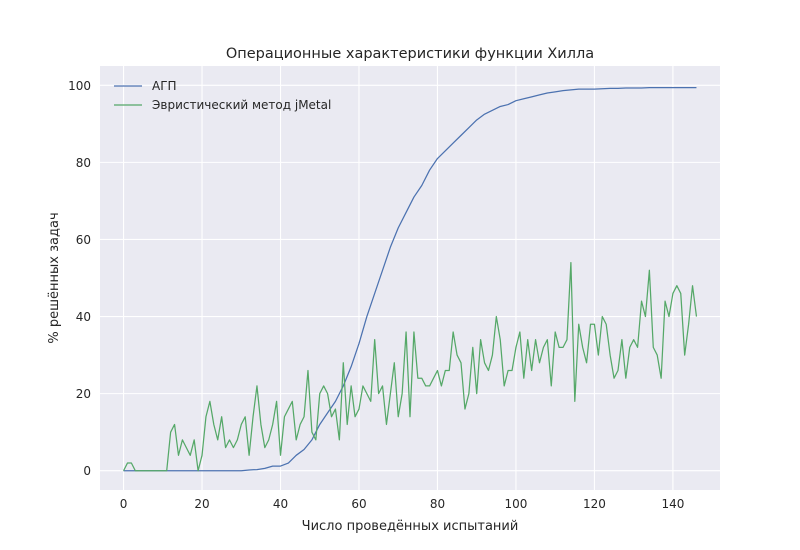 Image resolution: width=800 pixels, height=550 pixels. Describe the element at coordinates (241, 105) in the screenshot. I see `legend-label-jmetal: Эвристический метод jMetal` at that location.